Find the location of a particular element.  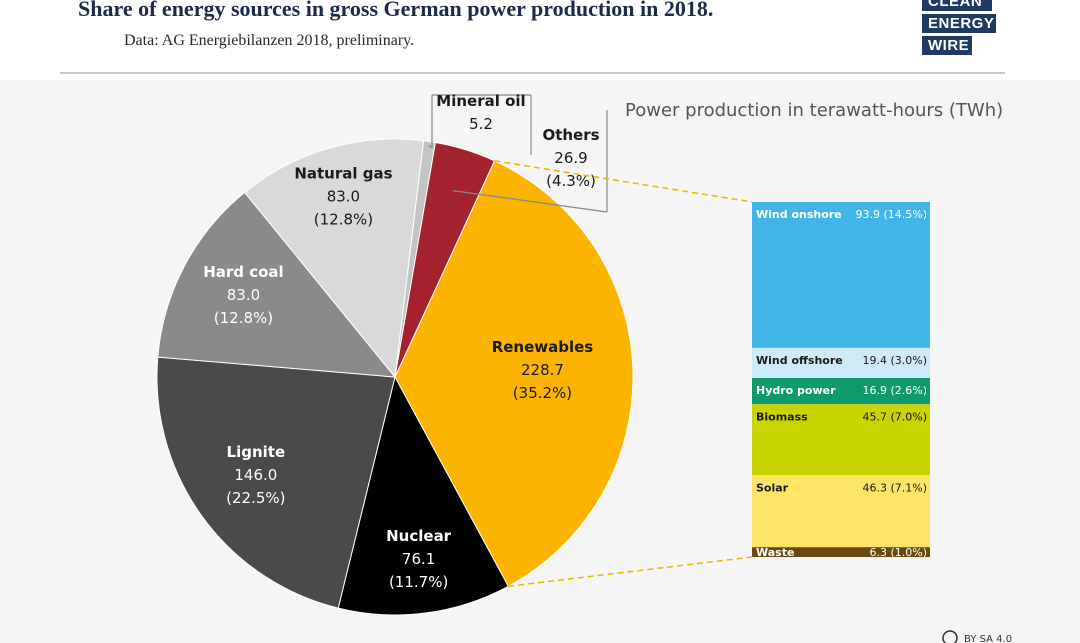

slice-label-mineral-oil: Mineral oil 5.2 is located at coordinates (480, 112).